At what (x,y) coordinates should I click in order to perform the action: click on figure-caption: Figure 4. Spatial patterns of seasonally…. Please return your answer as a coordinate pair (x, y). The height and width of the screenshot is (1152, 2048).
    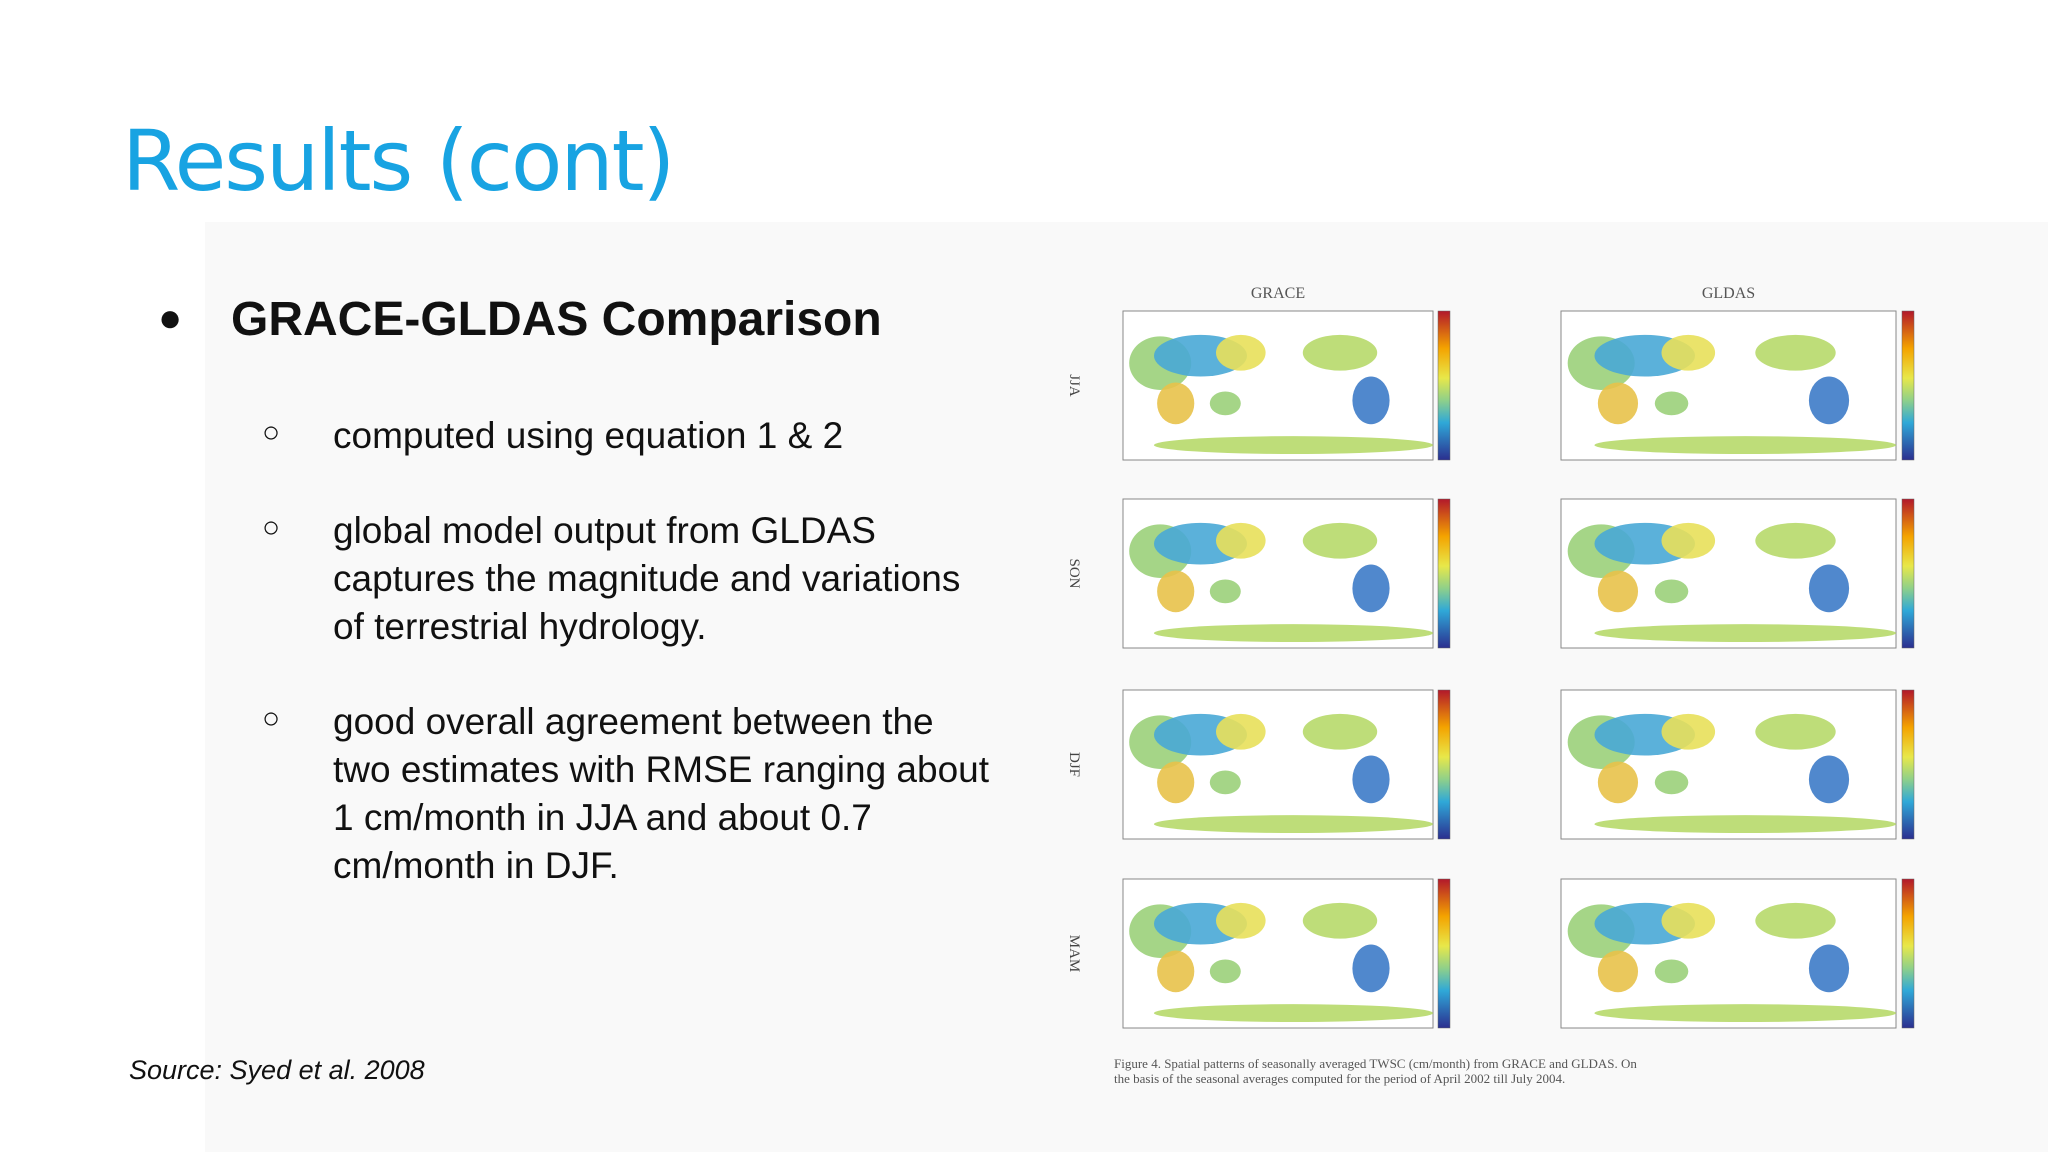
    Looking at the image, I should click on (1375, 1063).